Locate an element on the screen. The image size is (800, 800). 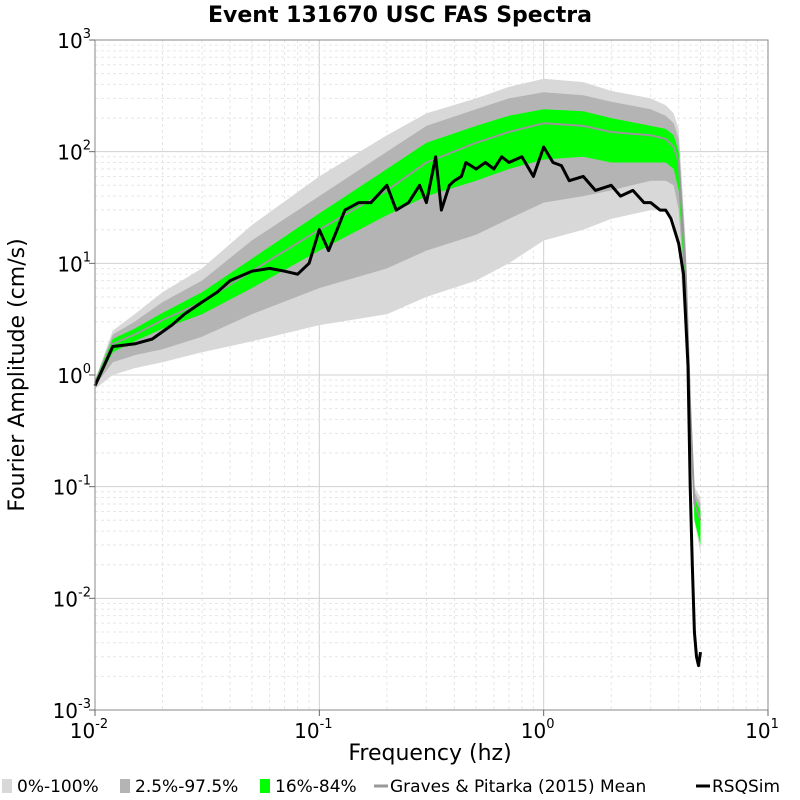
y-tick-label: 10⁰ is located at coordinates (74, 375).